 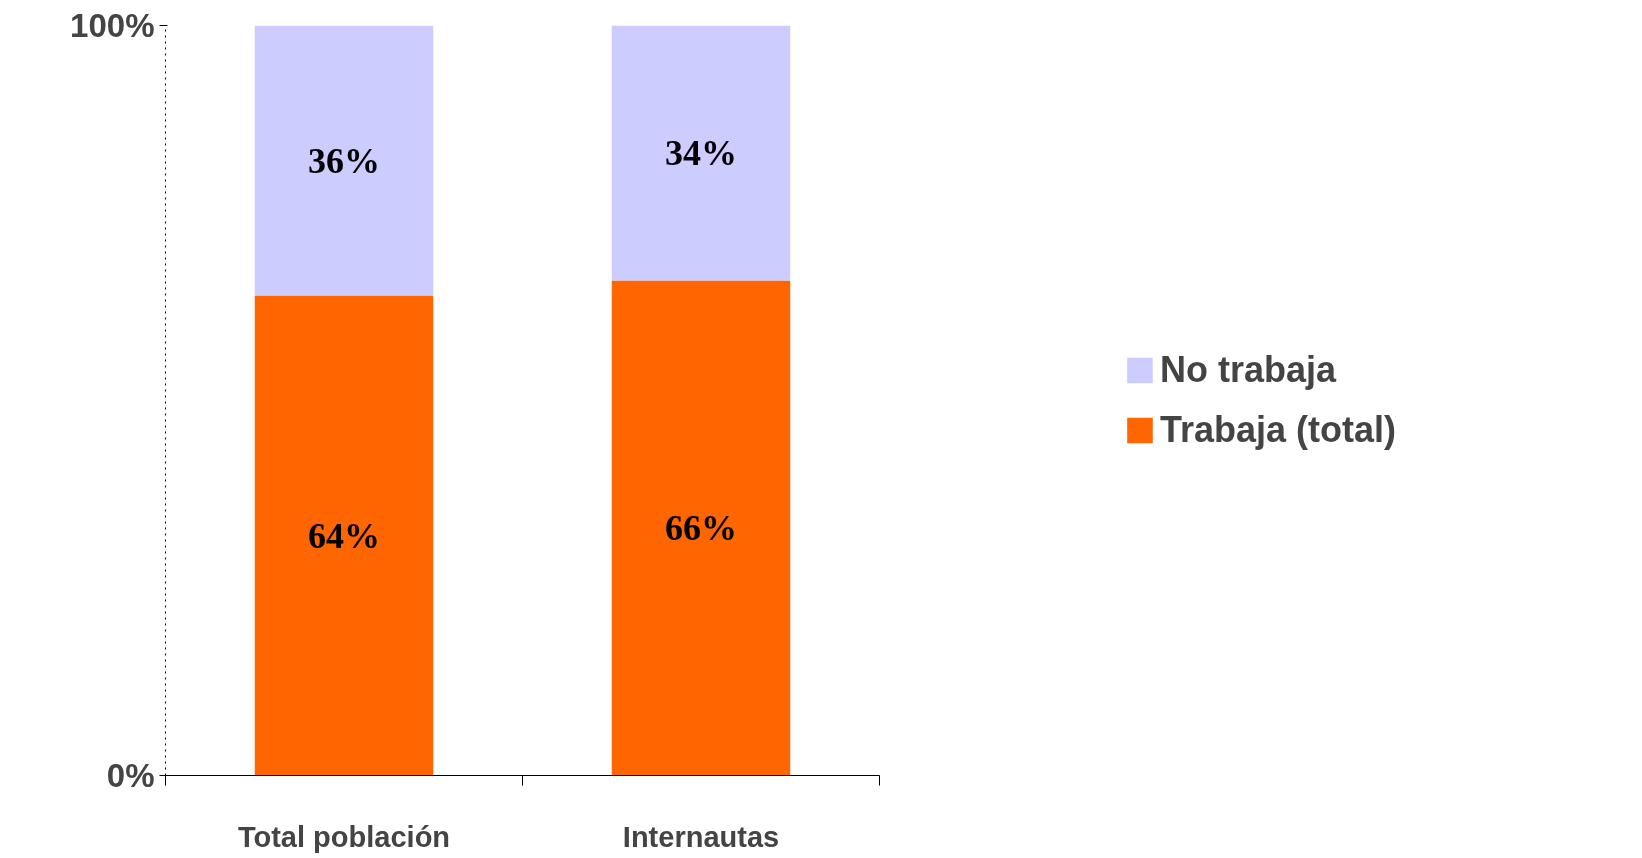 I want to click on data-label: 66%, so click(x=701, y=528).